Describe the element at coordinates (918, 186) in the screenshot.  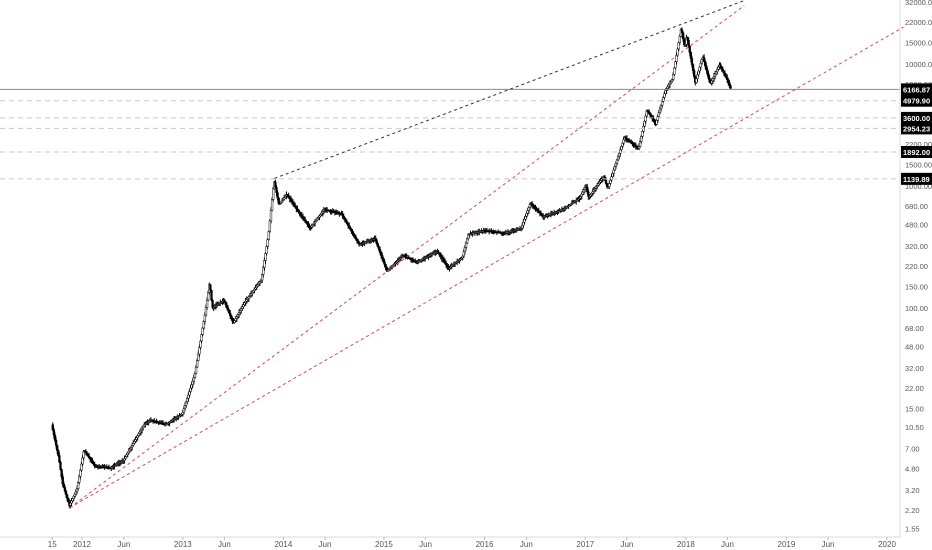
I see `price-tick-label: 1000.00` at that location.